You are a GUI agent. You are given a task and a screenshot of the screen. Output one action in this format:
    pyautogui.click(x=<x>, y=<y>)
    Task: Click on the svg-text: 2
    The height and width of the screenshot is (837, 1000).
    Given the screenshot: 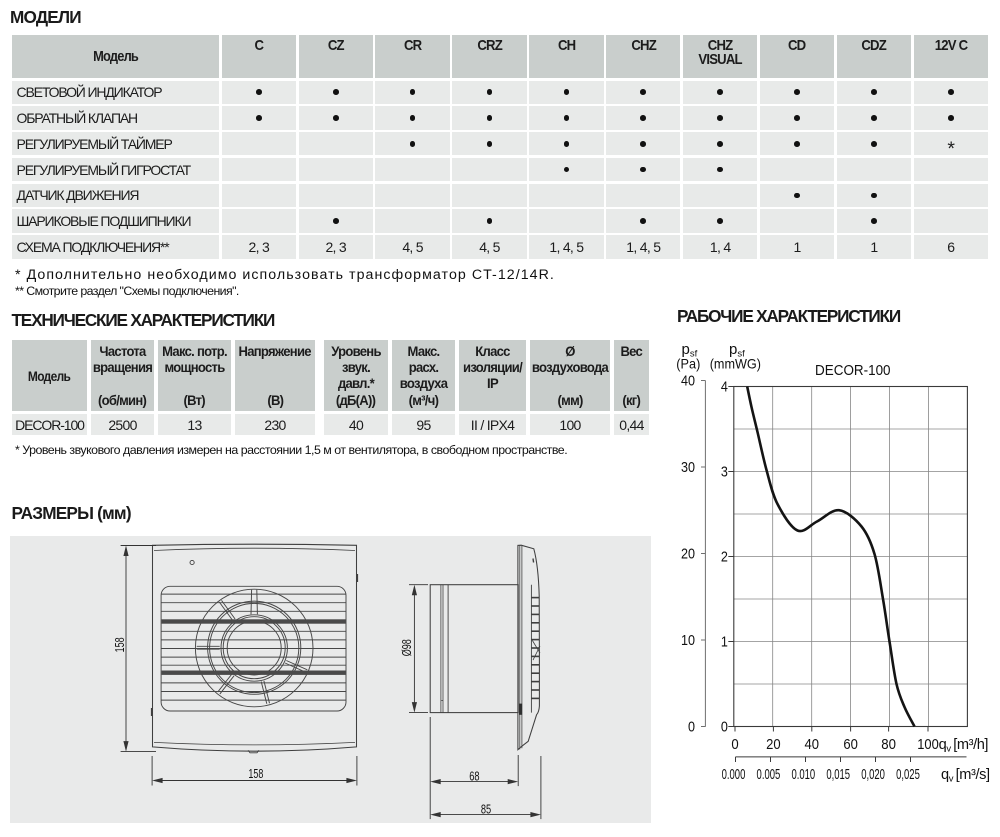 What is the action you would take?
    pyautogui.click(x=724, y=557)
    